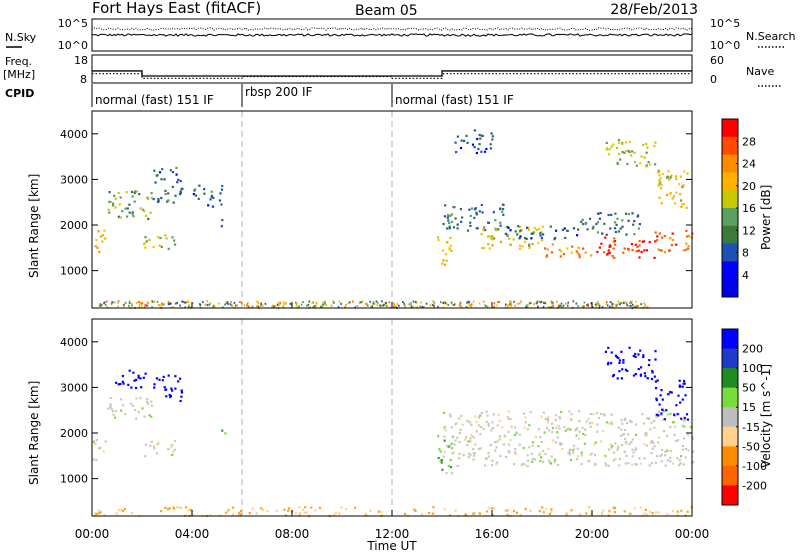 The image size is (800, 558). I want to click on y-tick-label: 1000, so click(74, 271).